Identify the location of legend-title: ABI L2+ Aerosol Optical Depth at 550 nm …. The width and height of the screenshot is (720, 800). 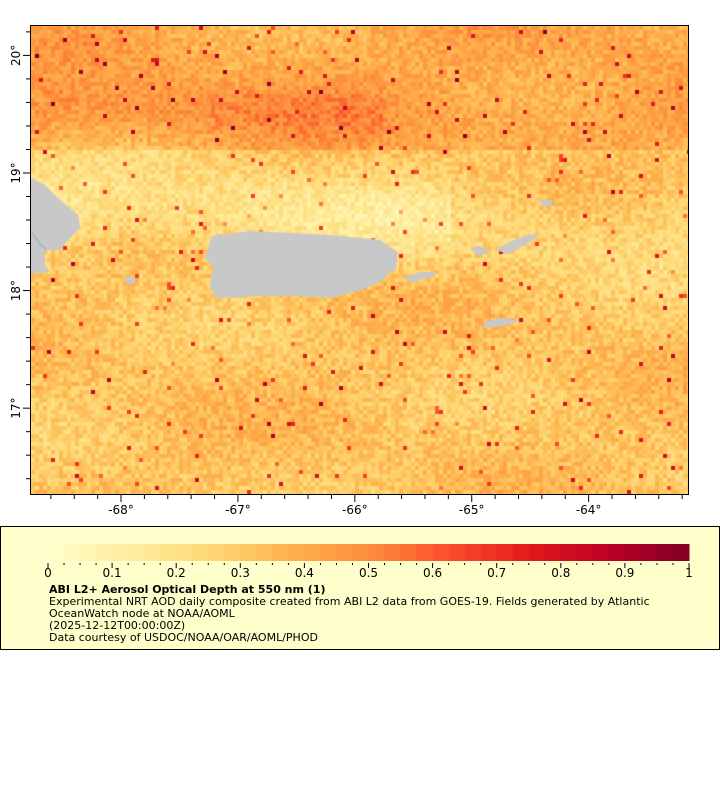
(187, 589).